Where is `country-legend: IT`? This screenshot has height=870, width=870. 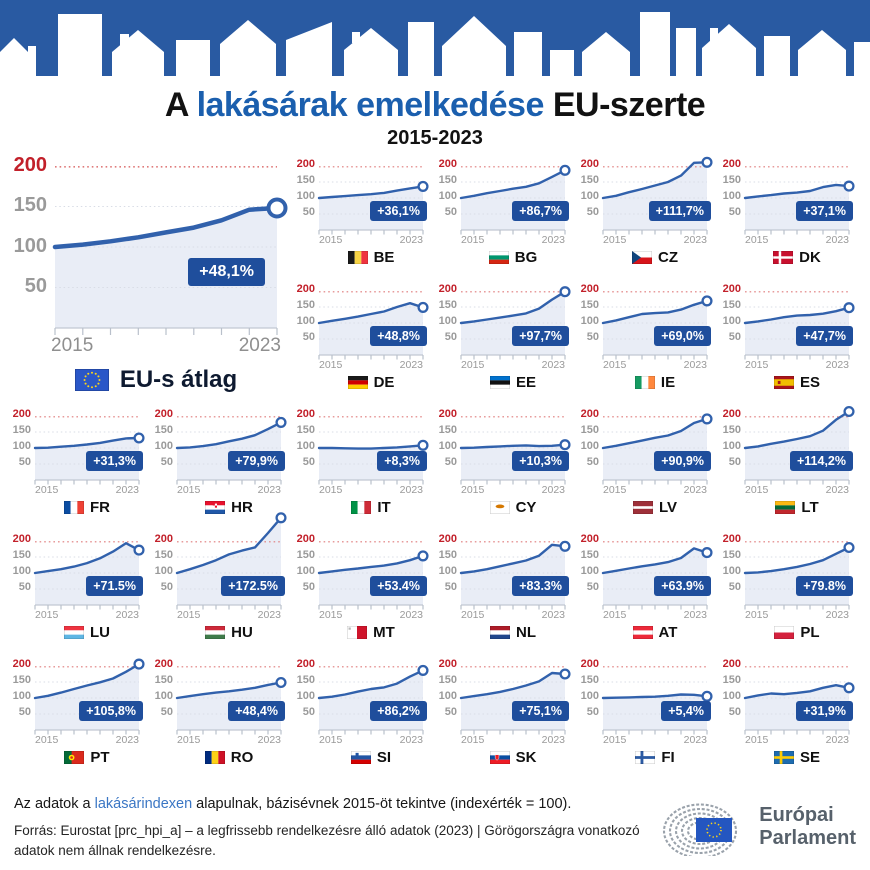
country-legend: IT is located at coordinates (371, 507).